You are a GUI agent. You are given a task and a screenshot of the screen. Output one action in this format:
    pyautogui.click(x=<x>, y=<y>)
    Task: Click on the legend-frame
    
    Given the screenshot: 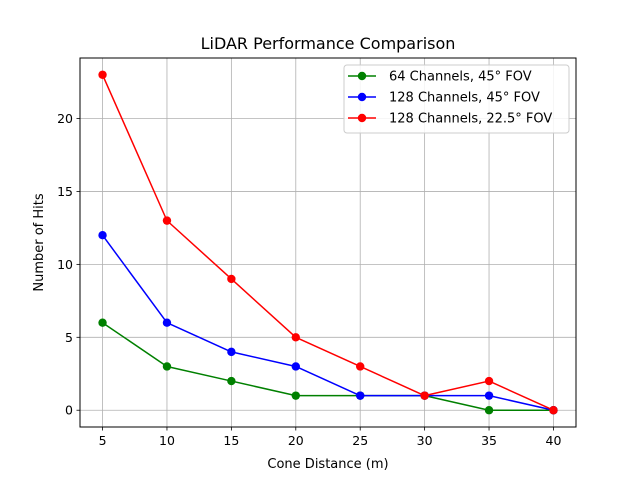 What is the action you would take?
    pyautogui.click(x=456, y=99)
    